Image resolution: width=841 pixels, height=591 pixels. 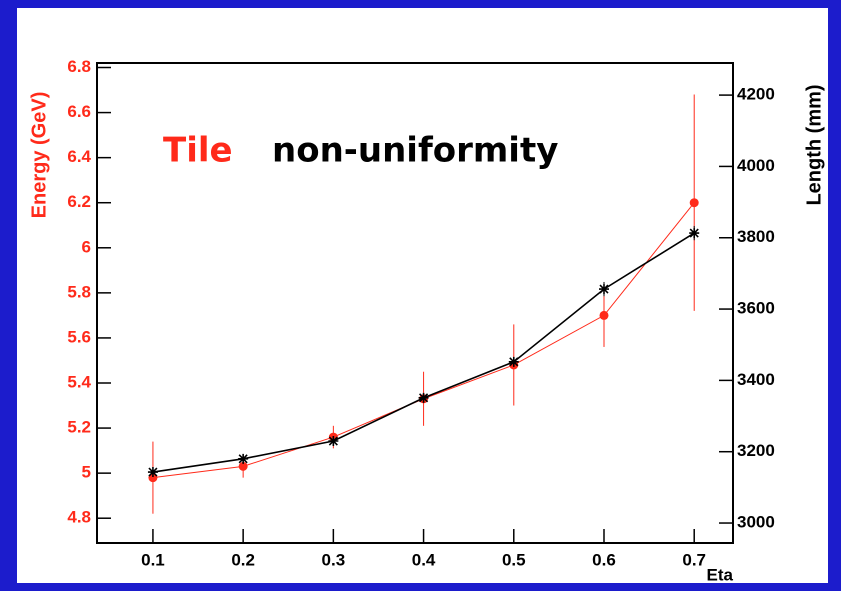 What do you see at coordinates (86, 472) in the screenshot?
I see `y-tick-label: 5` at bounding box center [86, 472].